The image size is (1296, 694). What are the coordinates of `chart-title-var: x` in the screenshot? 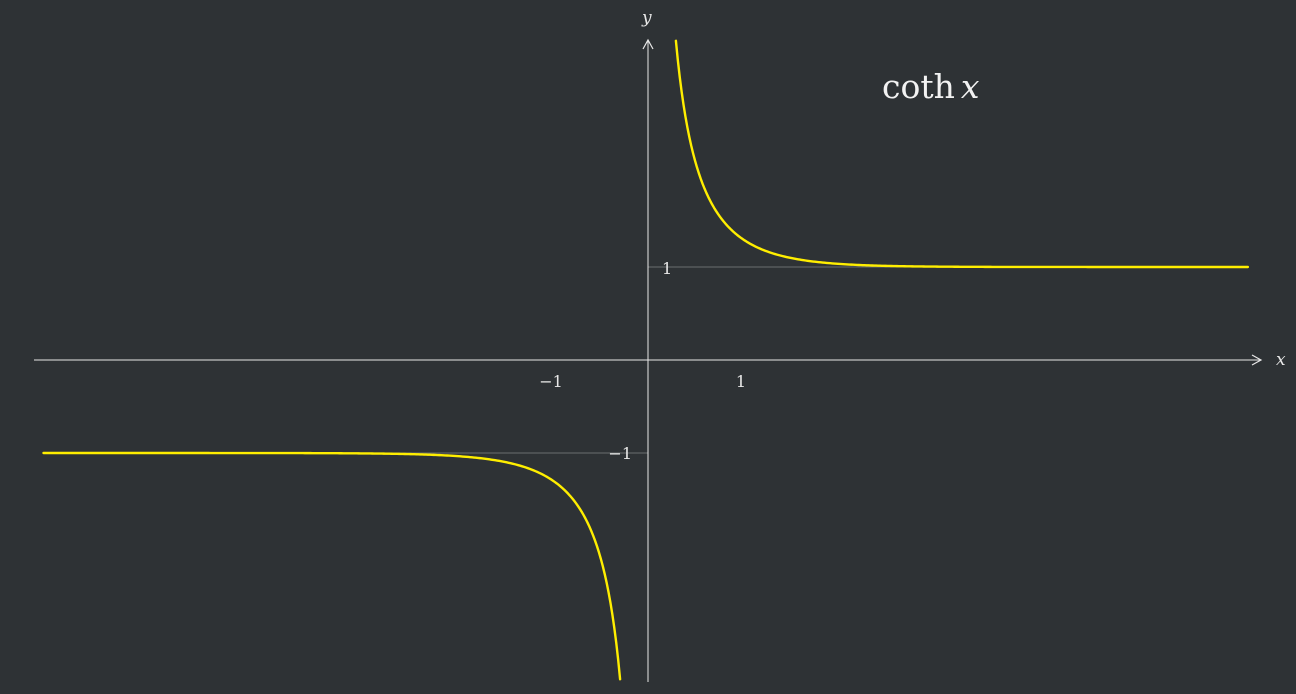 It's located at (970, 86).